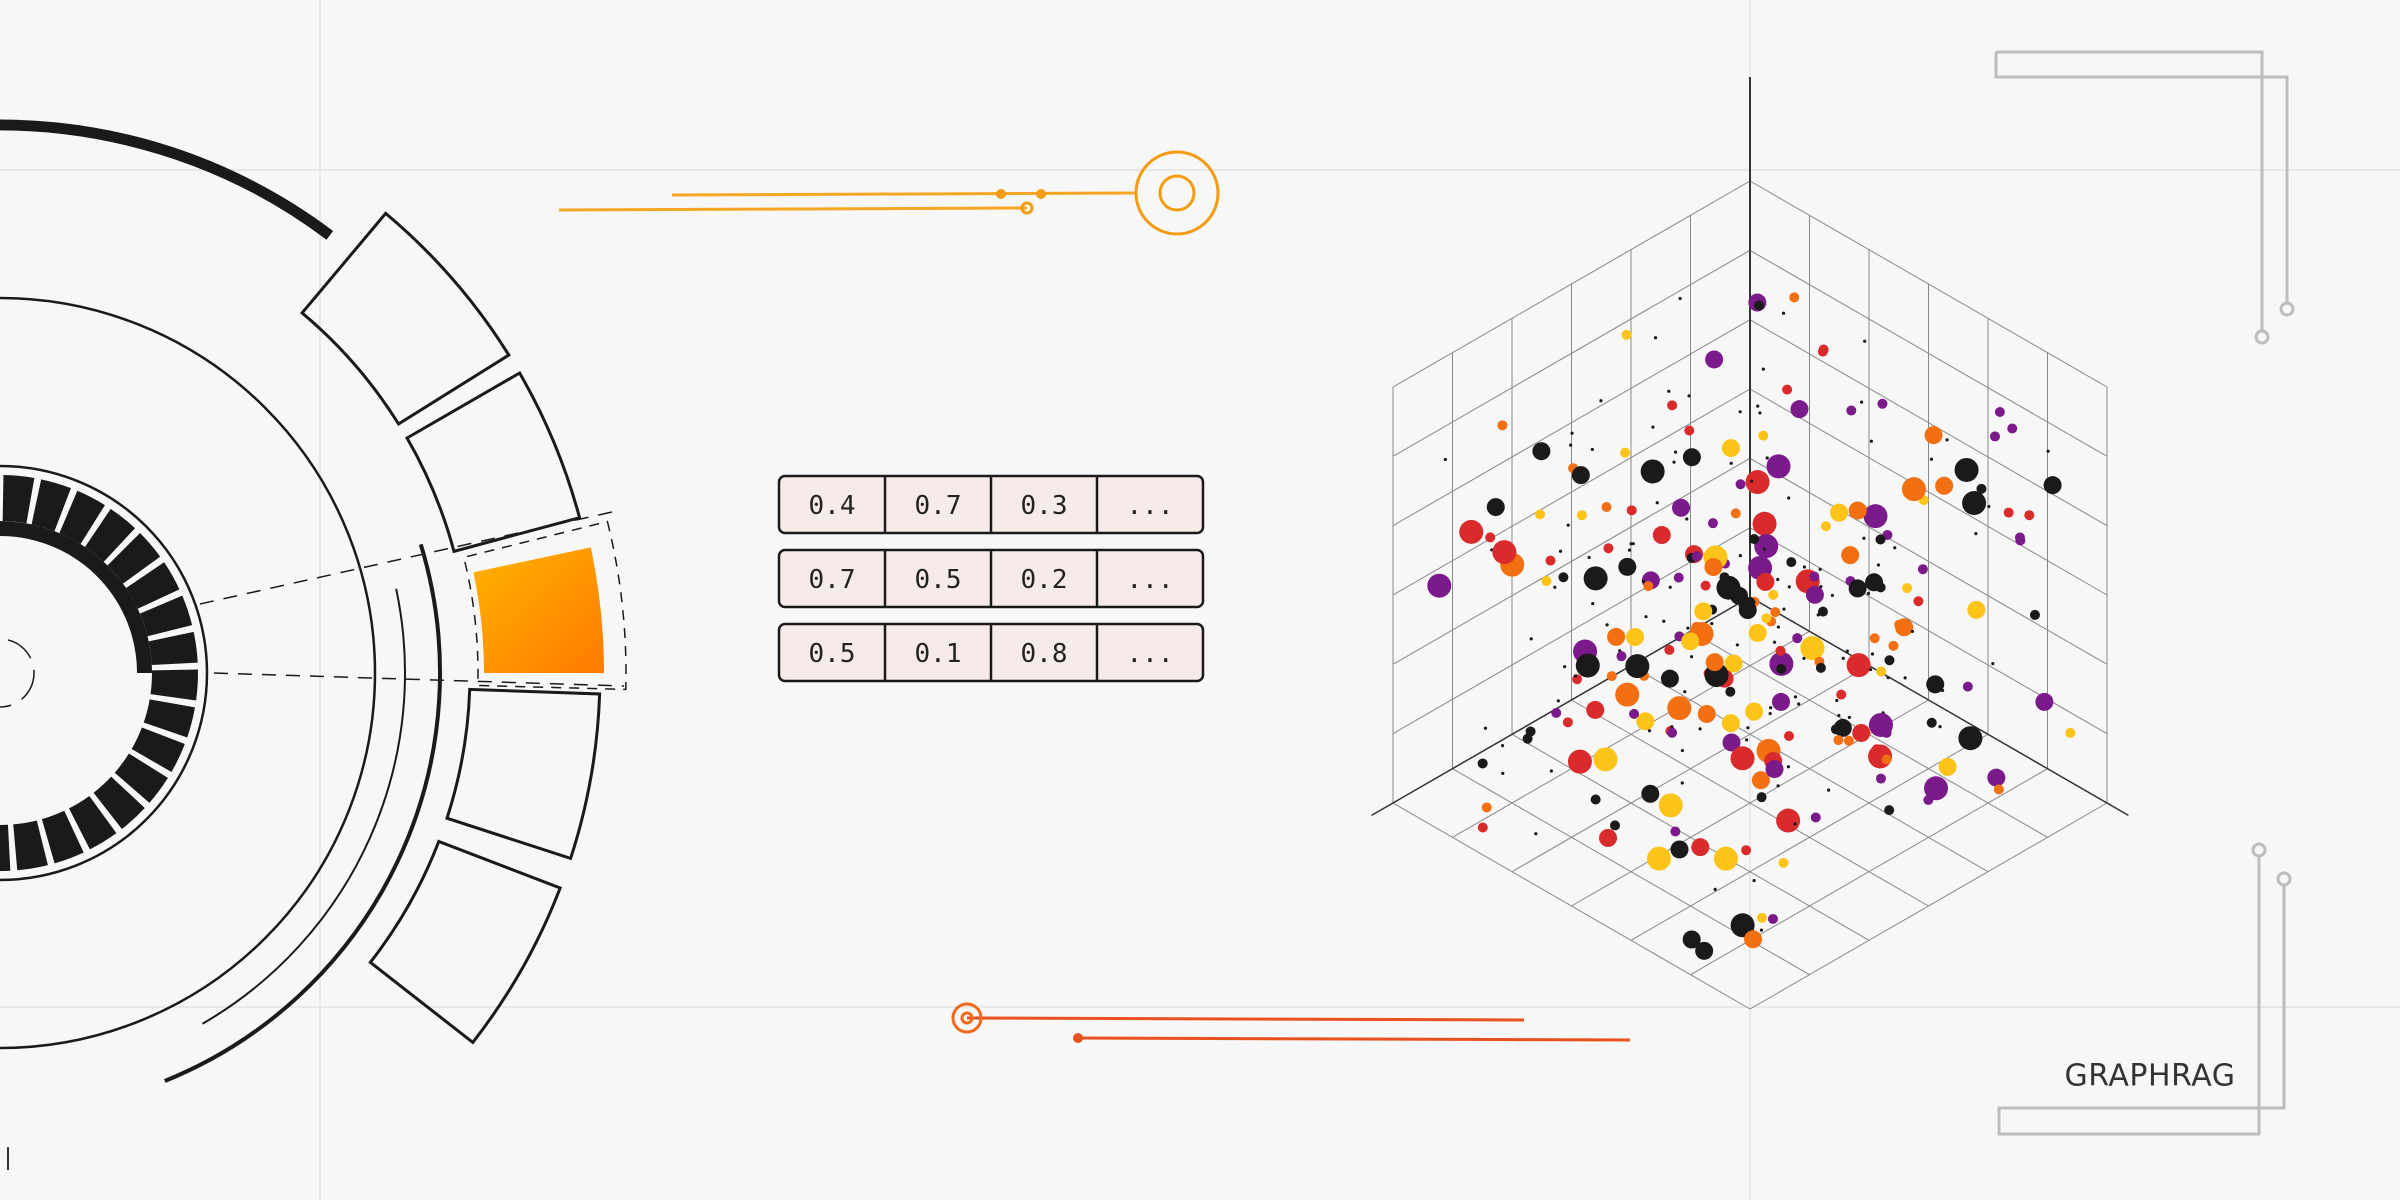  What do you see at coordinates (938, 580) in the screenshot?
I see `table-cell: 0.5` at bounding box center [938, 580].